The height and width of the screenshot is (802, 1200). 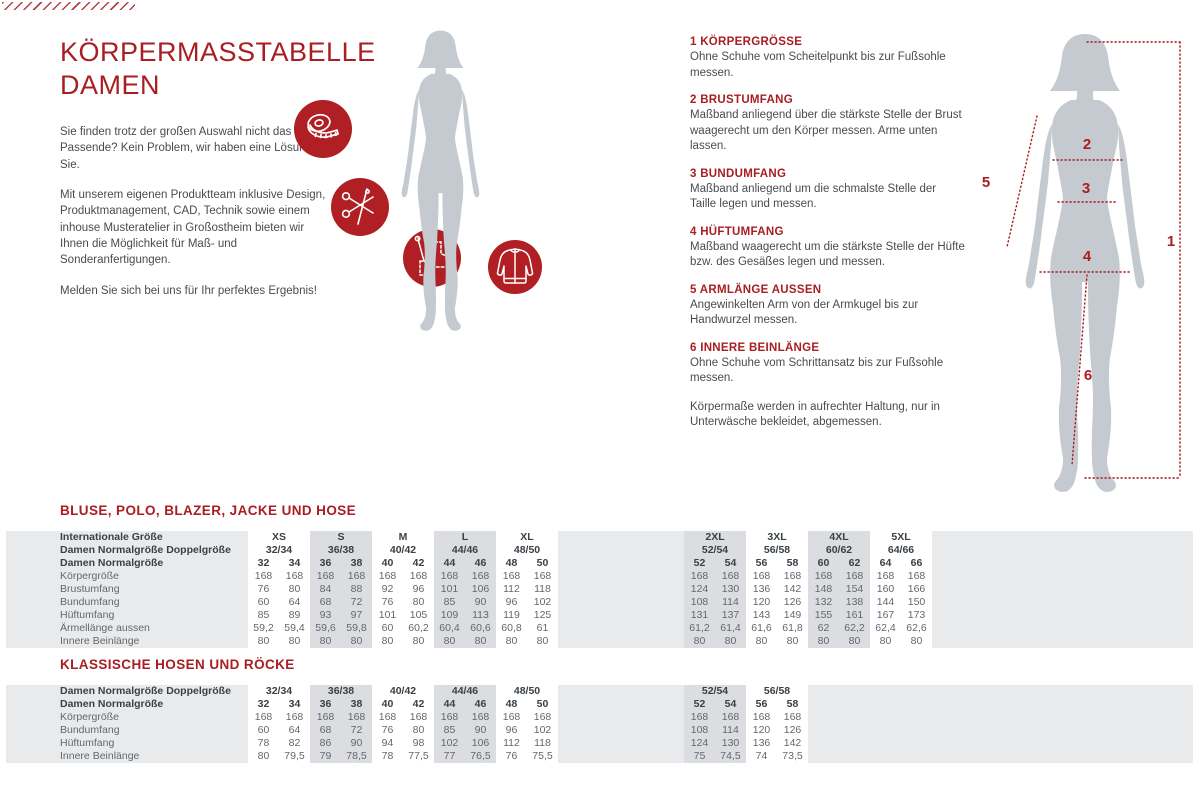 I want to click on value-cell: 88, so click(x=356, y=589).